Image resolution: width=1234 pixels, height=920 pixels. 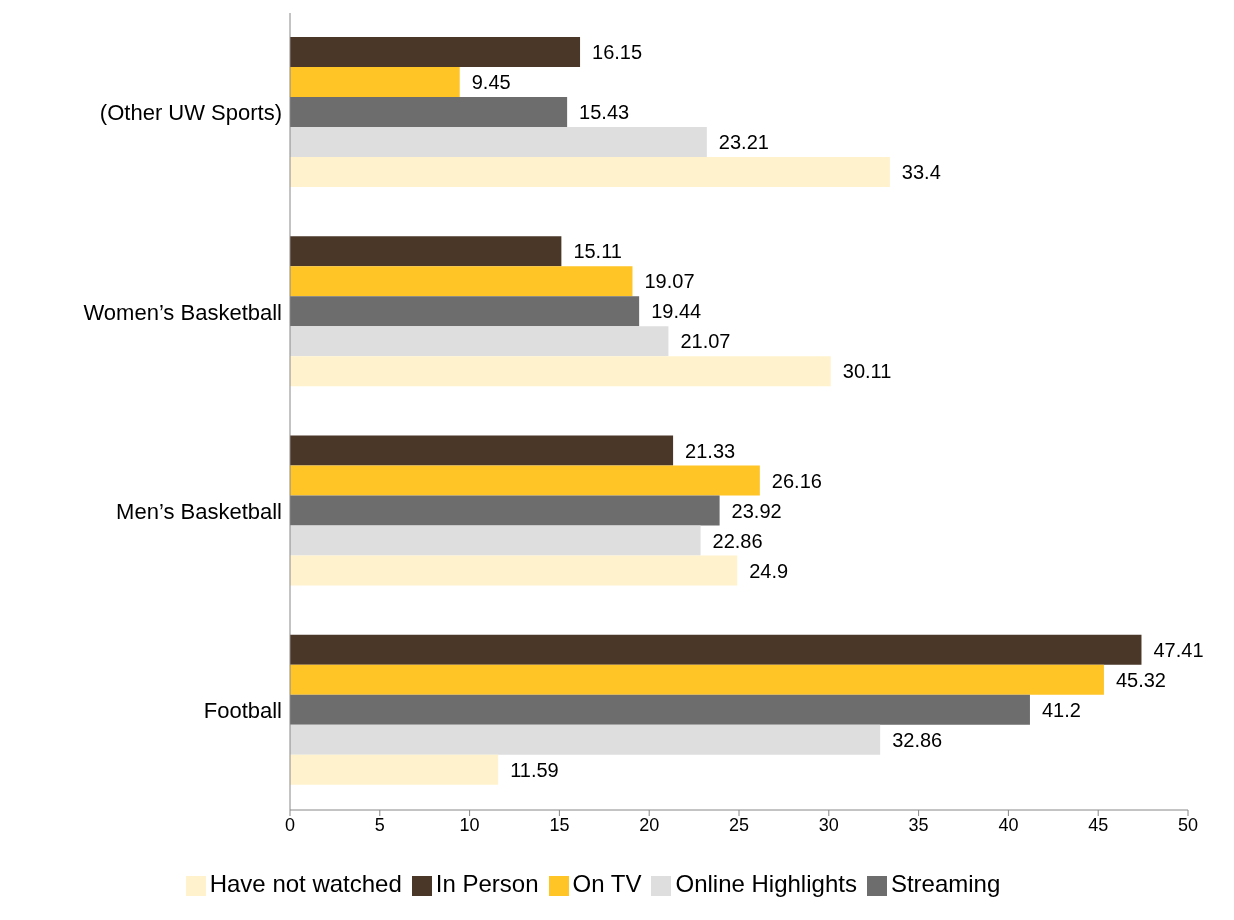 What do you see at coordinates (1008, 824) in the screenshot?
I see `x-tick-label: 40` at bounding box center [1008, 824].